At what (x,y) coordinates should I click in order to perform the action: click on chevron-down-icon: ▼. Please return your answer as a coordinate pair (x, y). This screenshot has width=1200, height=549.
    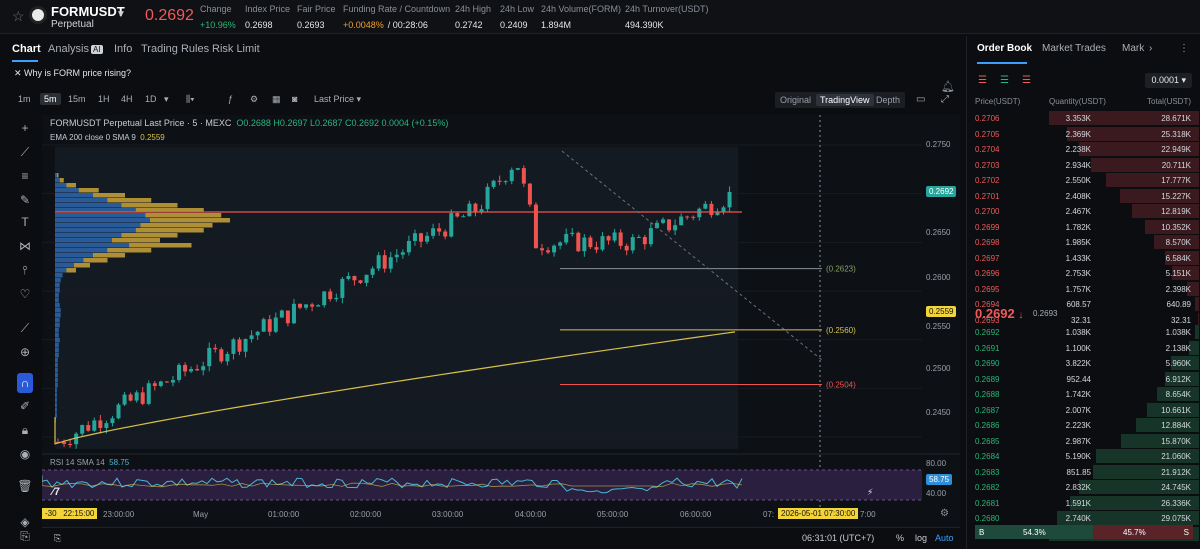
    Looking at the image, I should click on (121, 14).